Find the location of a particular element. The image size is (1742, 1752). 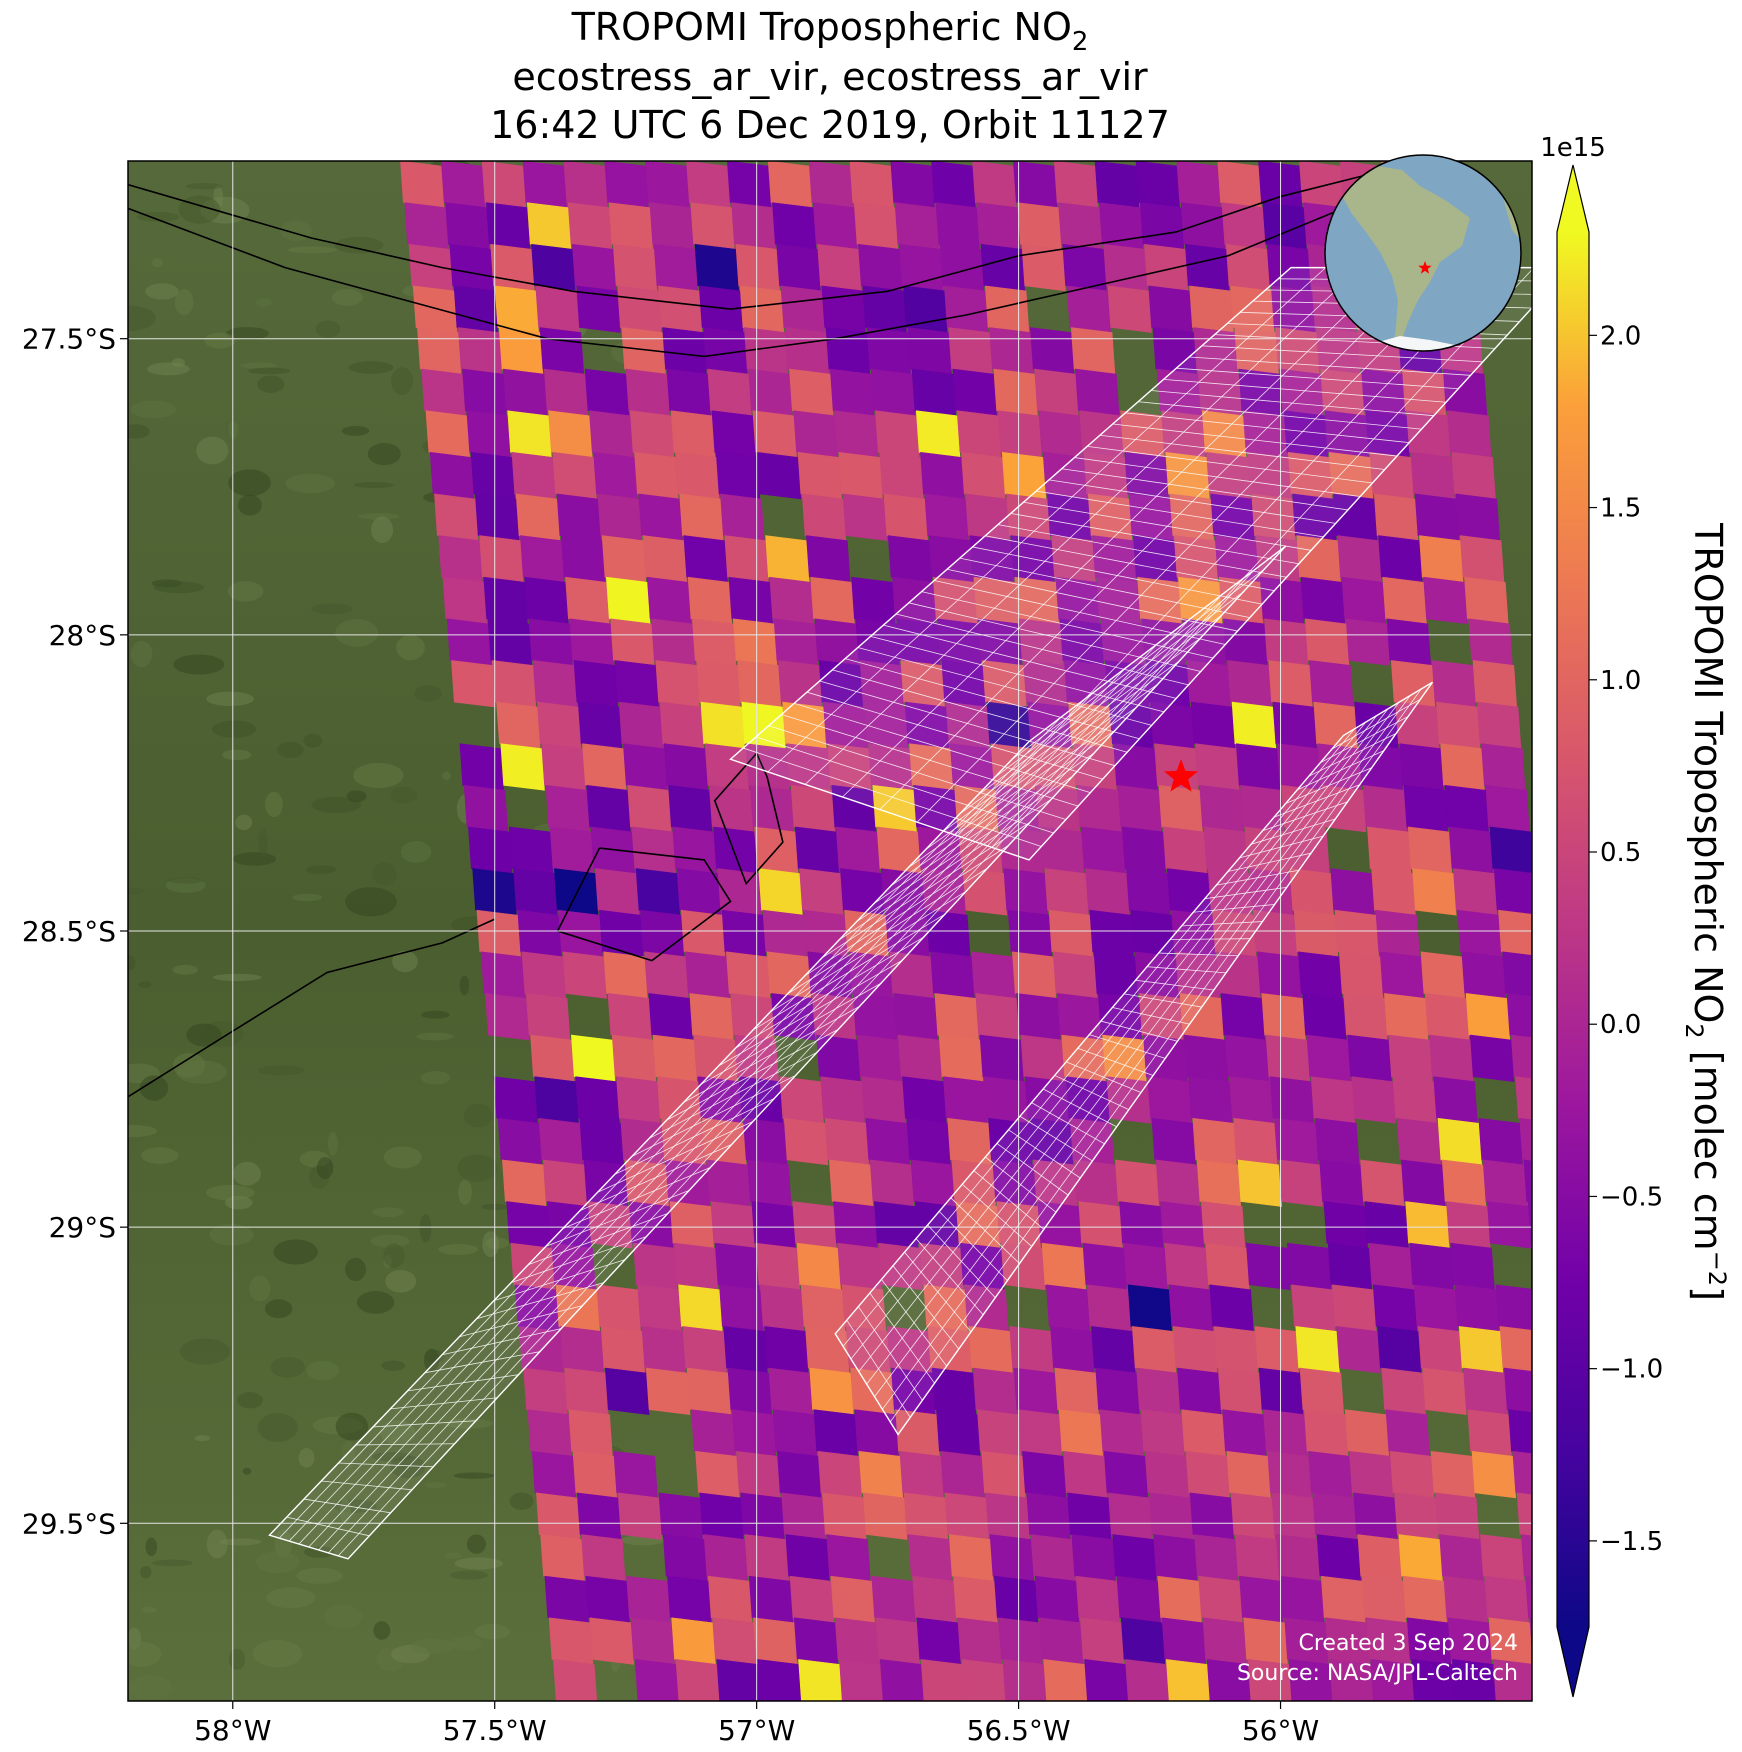

colorbar-tick-label: −1.0 is located at coordinates (1631, 1370).